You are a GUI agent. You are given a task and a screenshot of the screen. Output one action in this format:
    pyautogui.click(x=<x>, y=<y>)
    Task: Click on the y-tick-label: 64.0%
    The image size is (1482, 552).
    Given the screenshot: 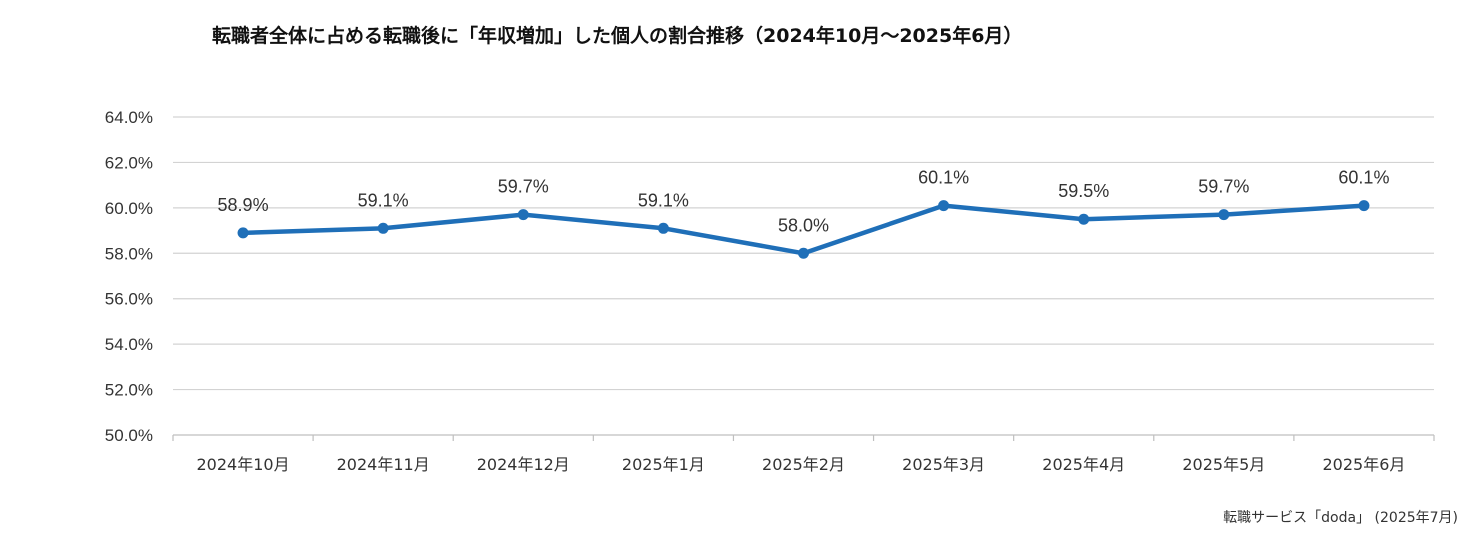 What is the action you would take?
    pyautogui.click(x=129, y=117)
    